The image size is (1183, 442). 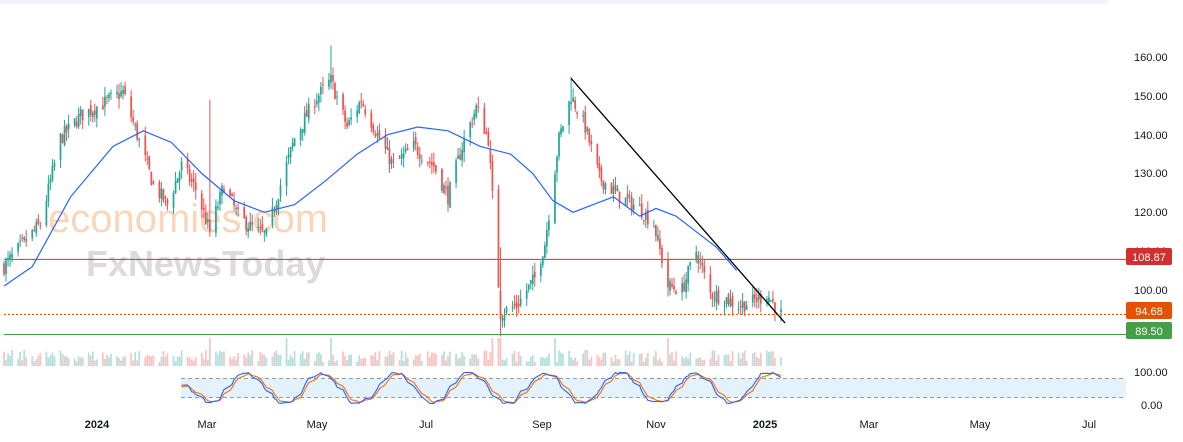 What do you see at coordinates (481, 388) in the screenshot?
I see `stochastic-d-line` at bounding box center [481, 388].